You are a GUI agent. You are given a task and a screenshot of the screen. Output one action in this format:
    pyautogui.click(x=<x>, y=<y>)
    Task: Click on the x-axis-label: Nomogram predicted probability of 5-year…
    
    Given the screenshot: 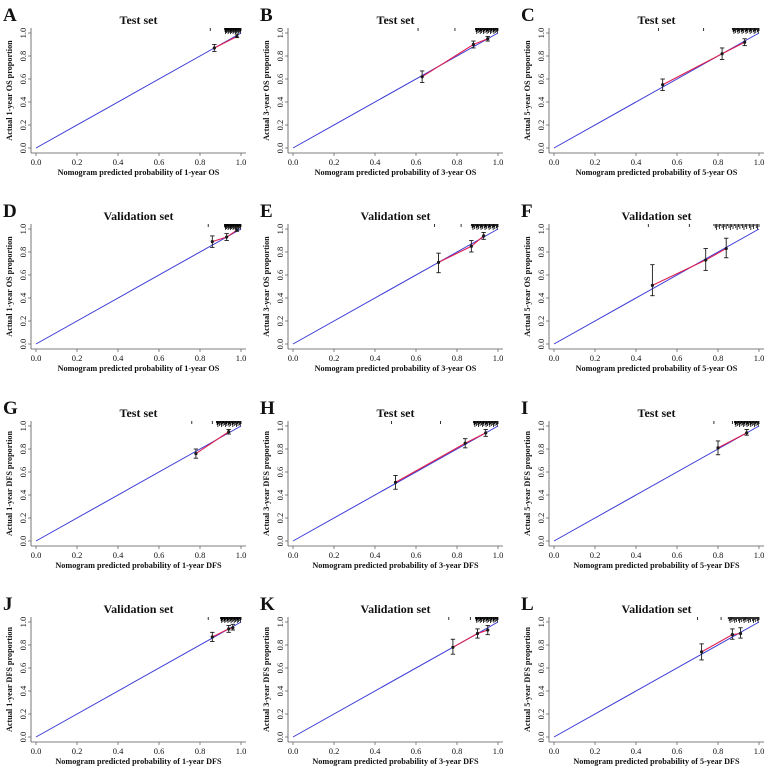 What is the action you would take?
    pyautogui.click(x=657, y=172)
    